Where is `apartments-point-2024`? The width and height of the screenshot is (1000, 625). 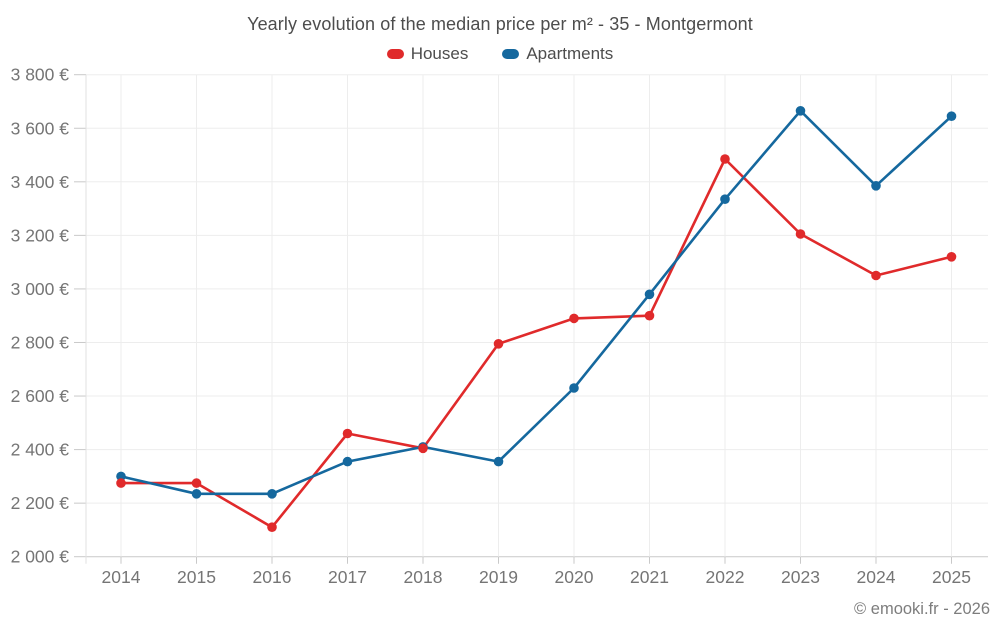
apartments-point-2024 is located at coordinates (876, 186).